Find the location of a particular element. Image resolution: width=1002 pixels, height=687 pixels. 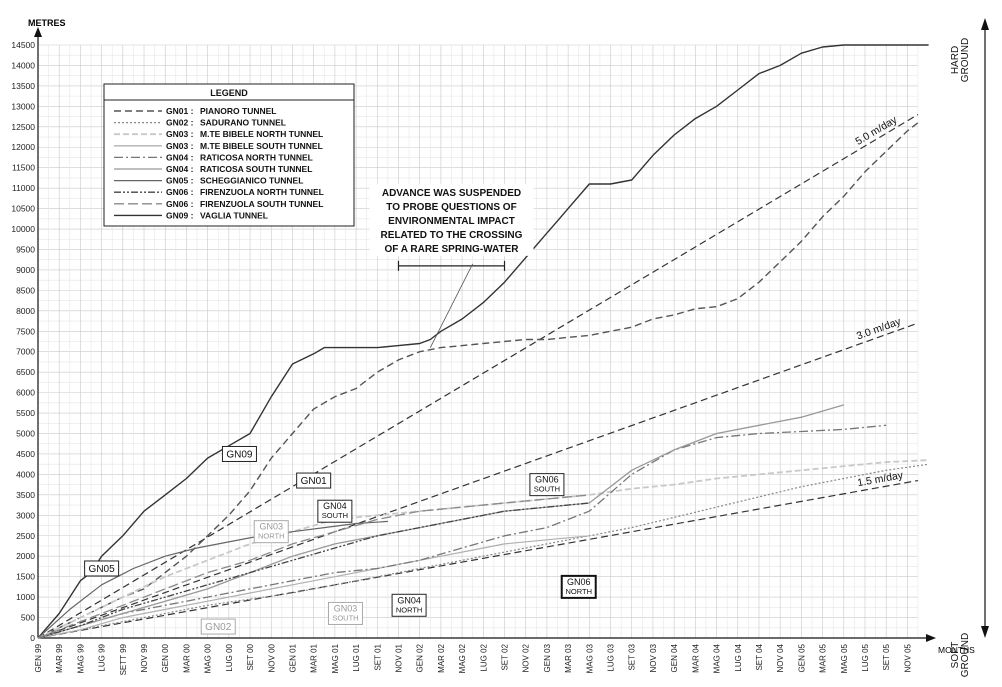

series-tag-text: NORTH is located at coordinates (578, 591).